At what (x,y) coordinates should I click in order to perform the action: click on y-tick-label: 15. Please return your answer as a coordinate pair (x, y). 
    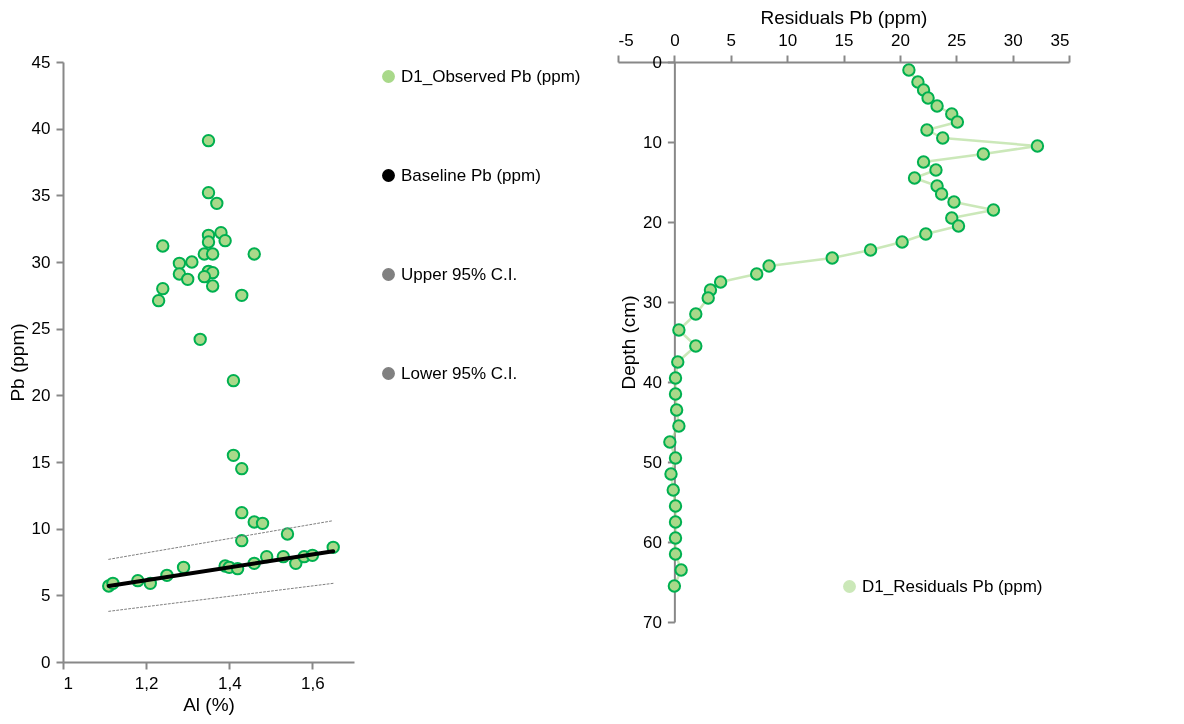
    Looking at the image, I should click on (41, 462).